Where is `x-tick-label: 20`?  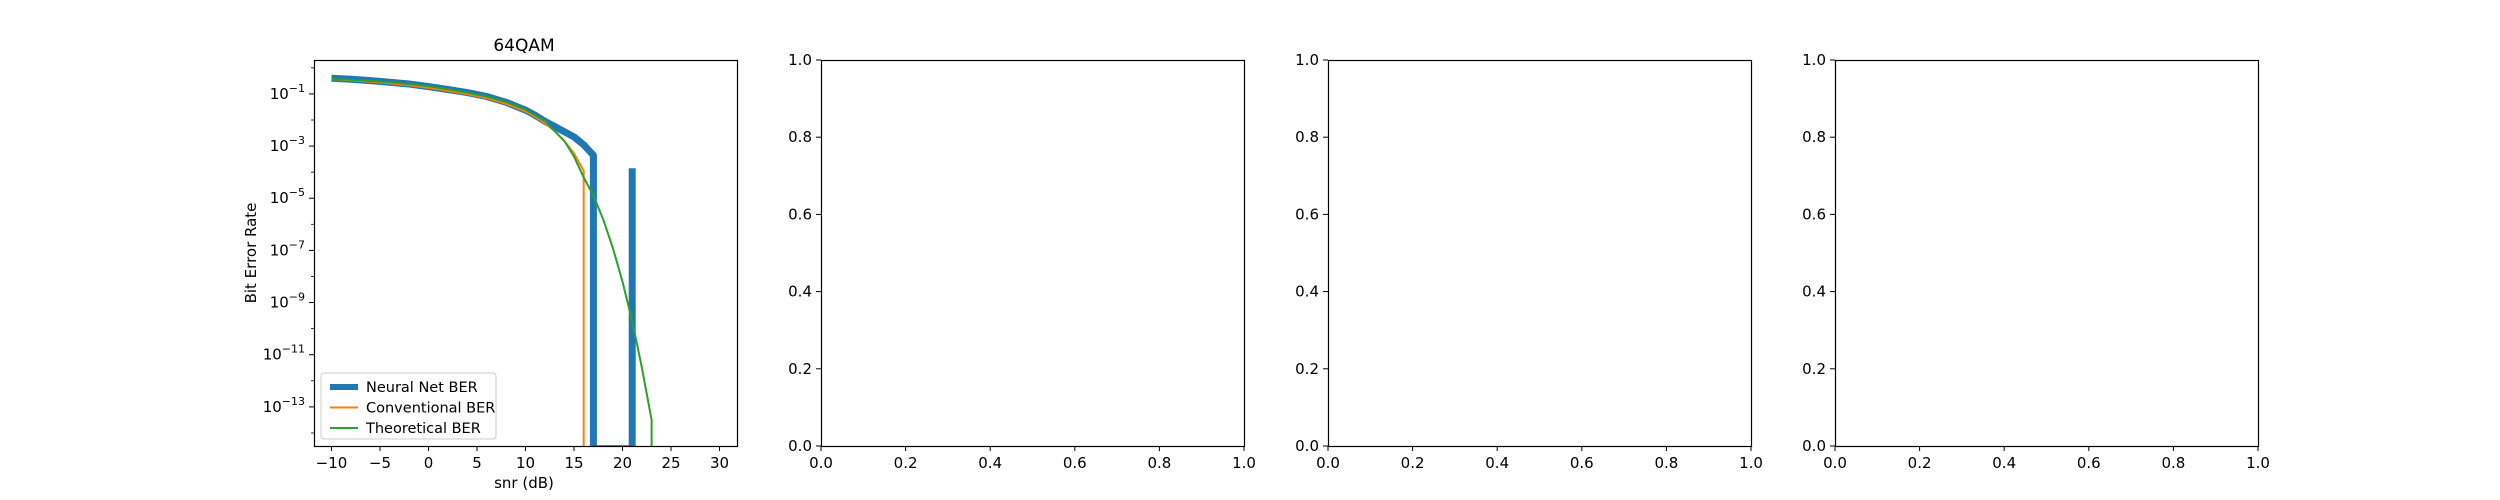 x-tick-label: 20 is located at coordinates (622, 463).